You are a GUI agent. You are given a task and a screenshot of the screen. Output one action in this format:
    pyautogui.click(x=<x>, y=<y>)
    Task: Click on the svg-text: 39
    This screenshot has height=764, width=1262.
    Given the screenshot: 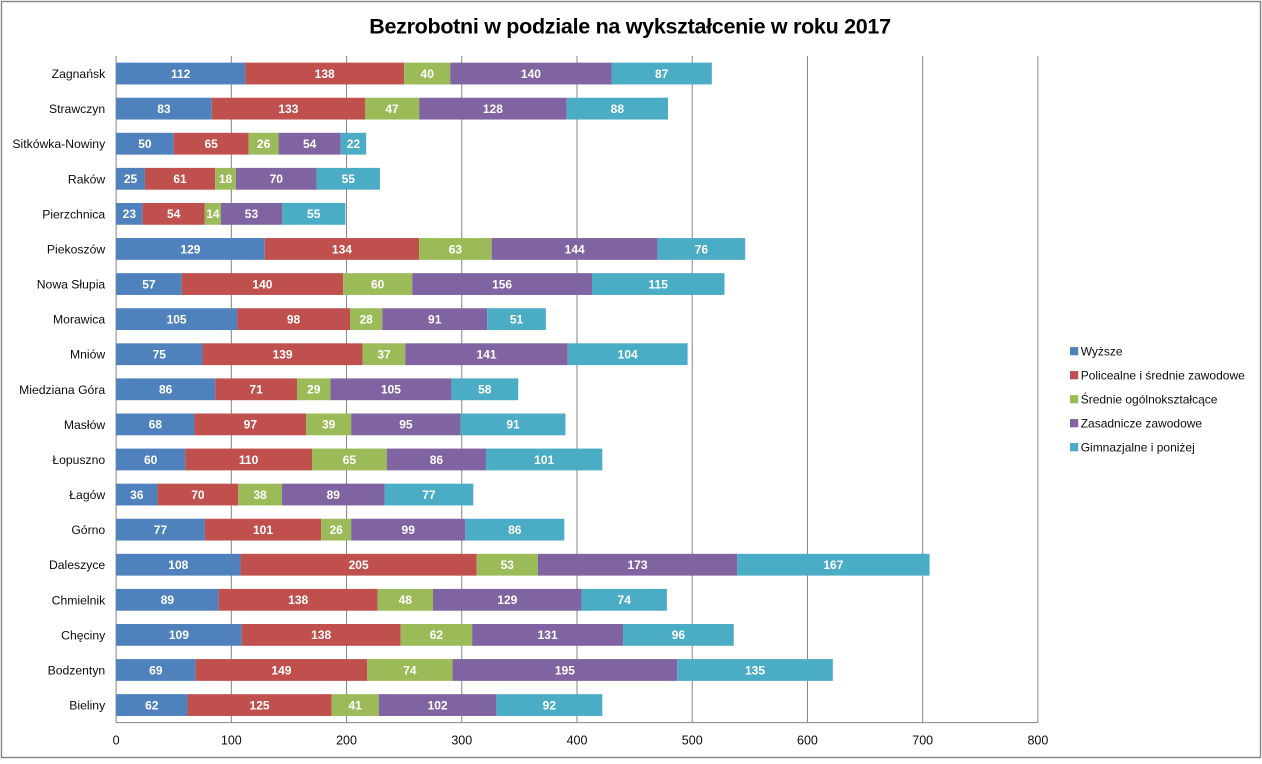 What is the action you would take?
    pyautogui.click(x=329, y=425)
    